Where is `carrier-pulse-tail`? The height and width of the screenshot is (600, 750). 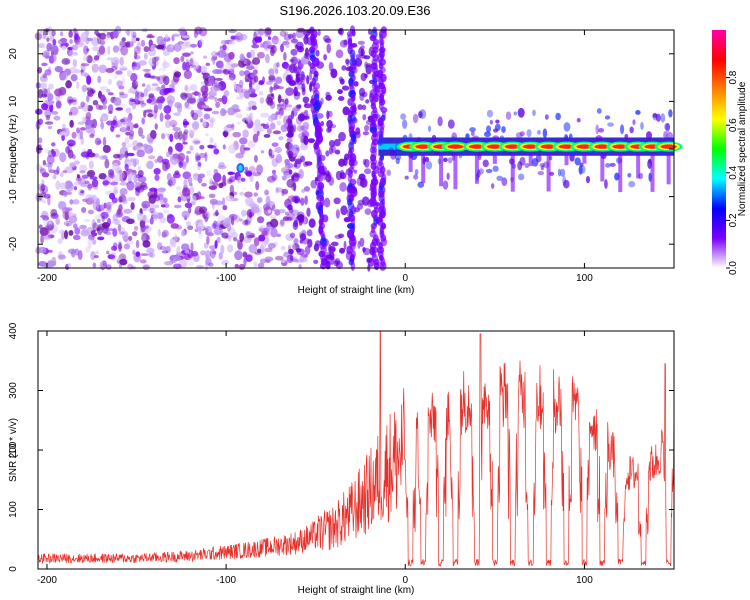 carrier-pulse-tail is located at coordinates (652, 172).